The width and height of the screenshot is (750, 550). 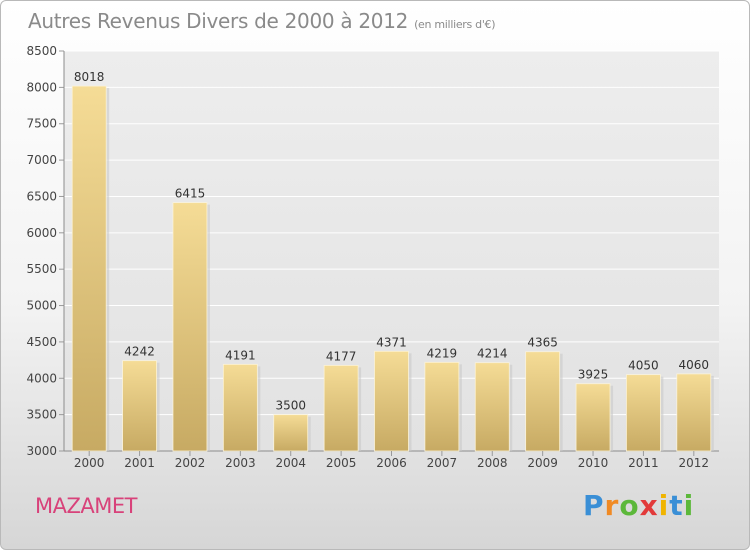 What do you see at coordinates (41, 87) in the screenshot?
I see `y-tick-label: 8000` at bounding box center [41, 87].